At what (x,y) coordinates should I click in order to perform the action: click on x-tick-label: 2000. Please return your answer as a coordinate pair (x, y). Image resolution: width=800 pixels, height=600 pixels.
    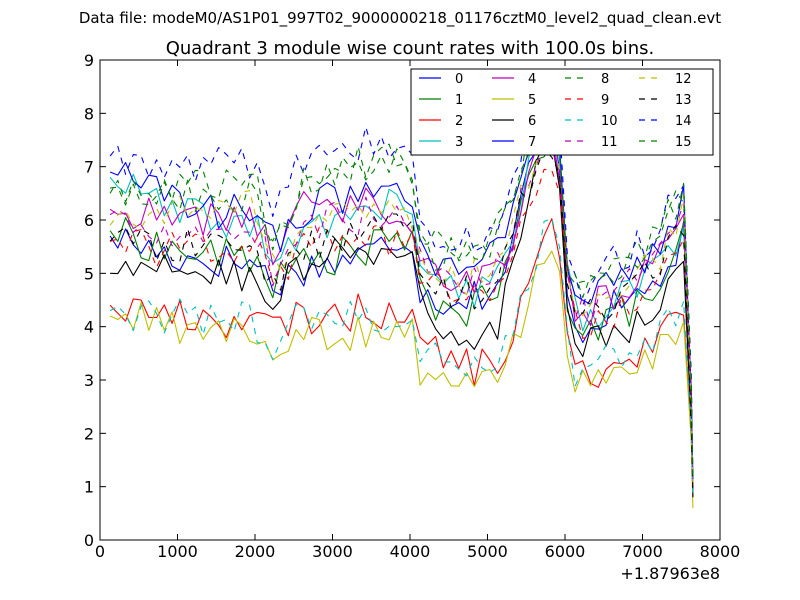
    Looking at the image, I should click on (255, 551).